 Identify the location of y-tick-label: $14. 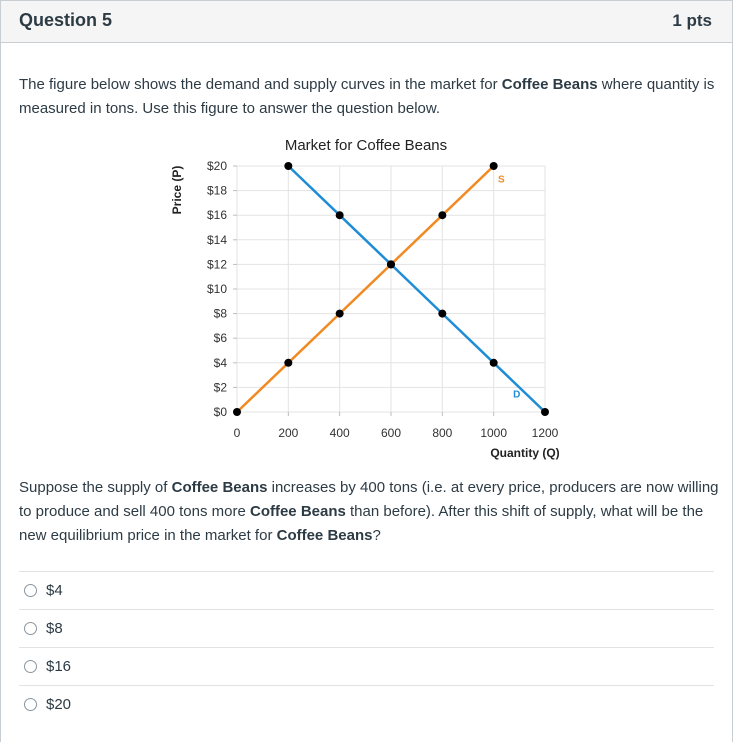
(217, 240).